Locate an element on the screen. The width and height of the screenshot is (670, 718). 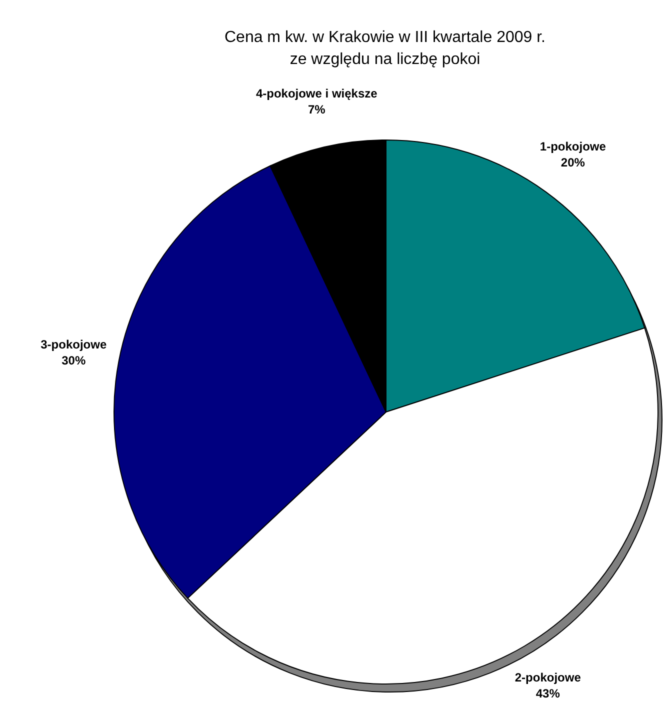
data-label: 20% is located at coordinates (573, 163).